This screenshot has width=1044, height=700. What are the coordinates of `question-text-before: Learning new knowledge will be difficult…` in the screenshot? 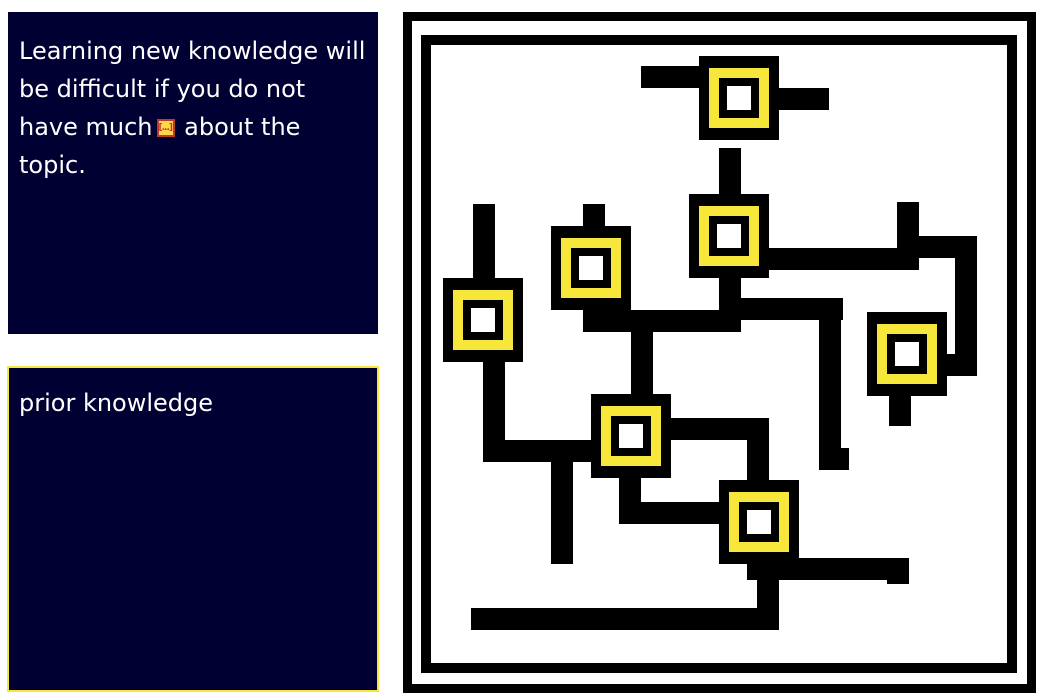 It's located at (192, 89).